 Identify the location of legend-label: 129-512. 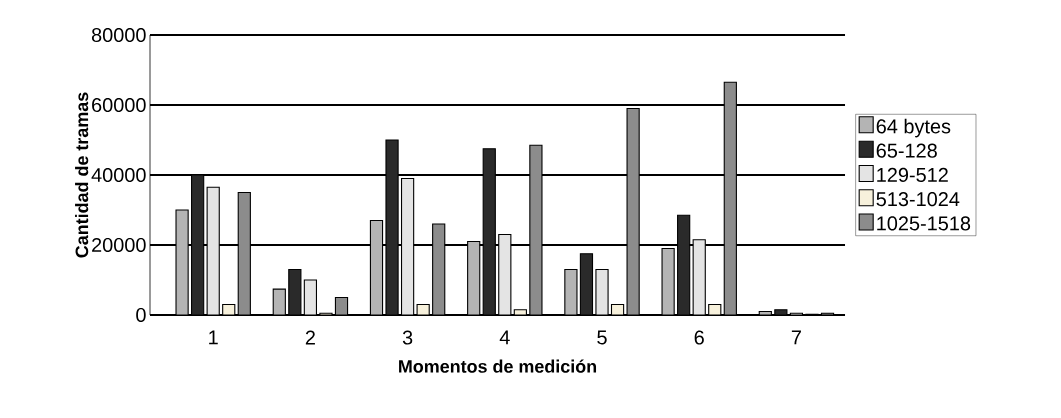
(912, 174).